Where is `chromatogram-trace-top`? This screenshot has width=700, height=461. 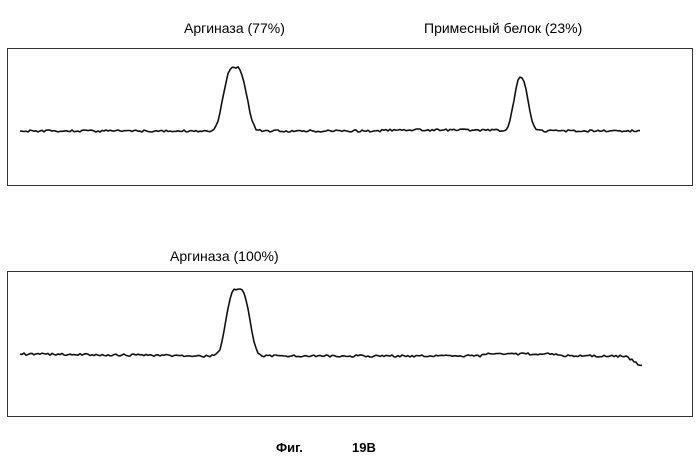 chromatogram-trace-top is located at coordinates (330, 99).